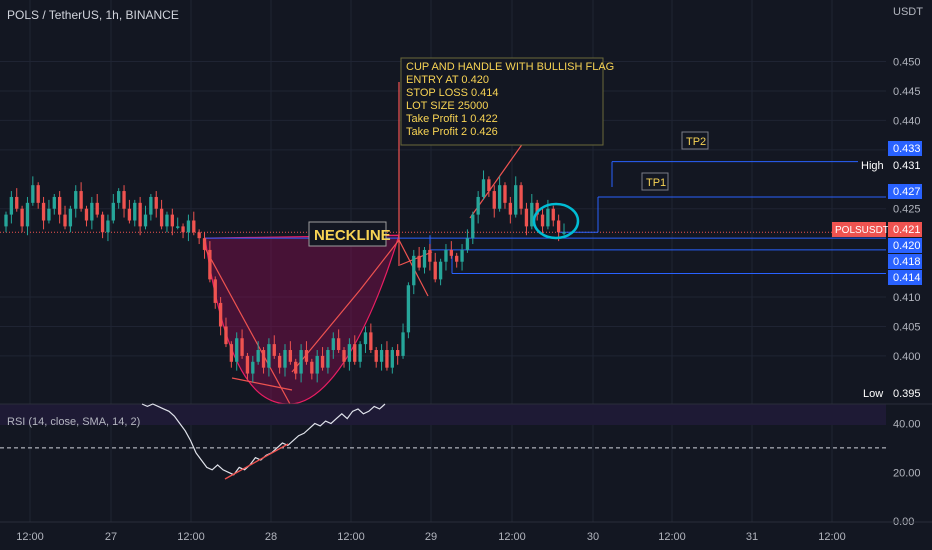 This screenshot has height=550, width=932. Describe the element at coordinates (907, 278) in the screenshot. I see `stop-price-tag: 0.414` at that location.